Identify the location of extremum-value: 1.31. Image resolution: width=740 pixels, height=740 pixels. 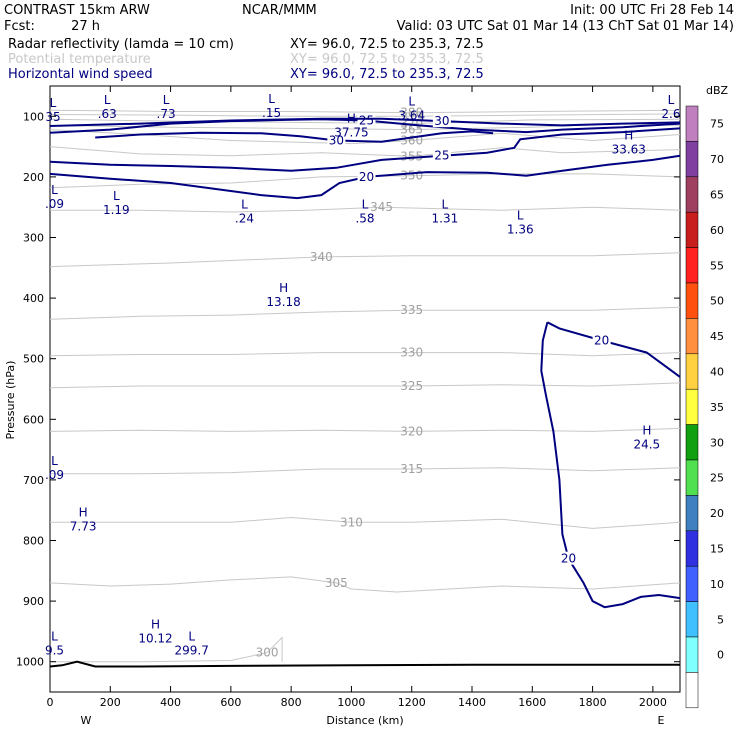
(445, 218).